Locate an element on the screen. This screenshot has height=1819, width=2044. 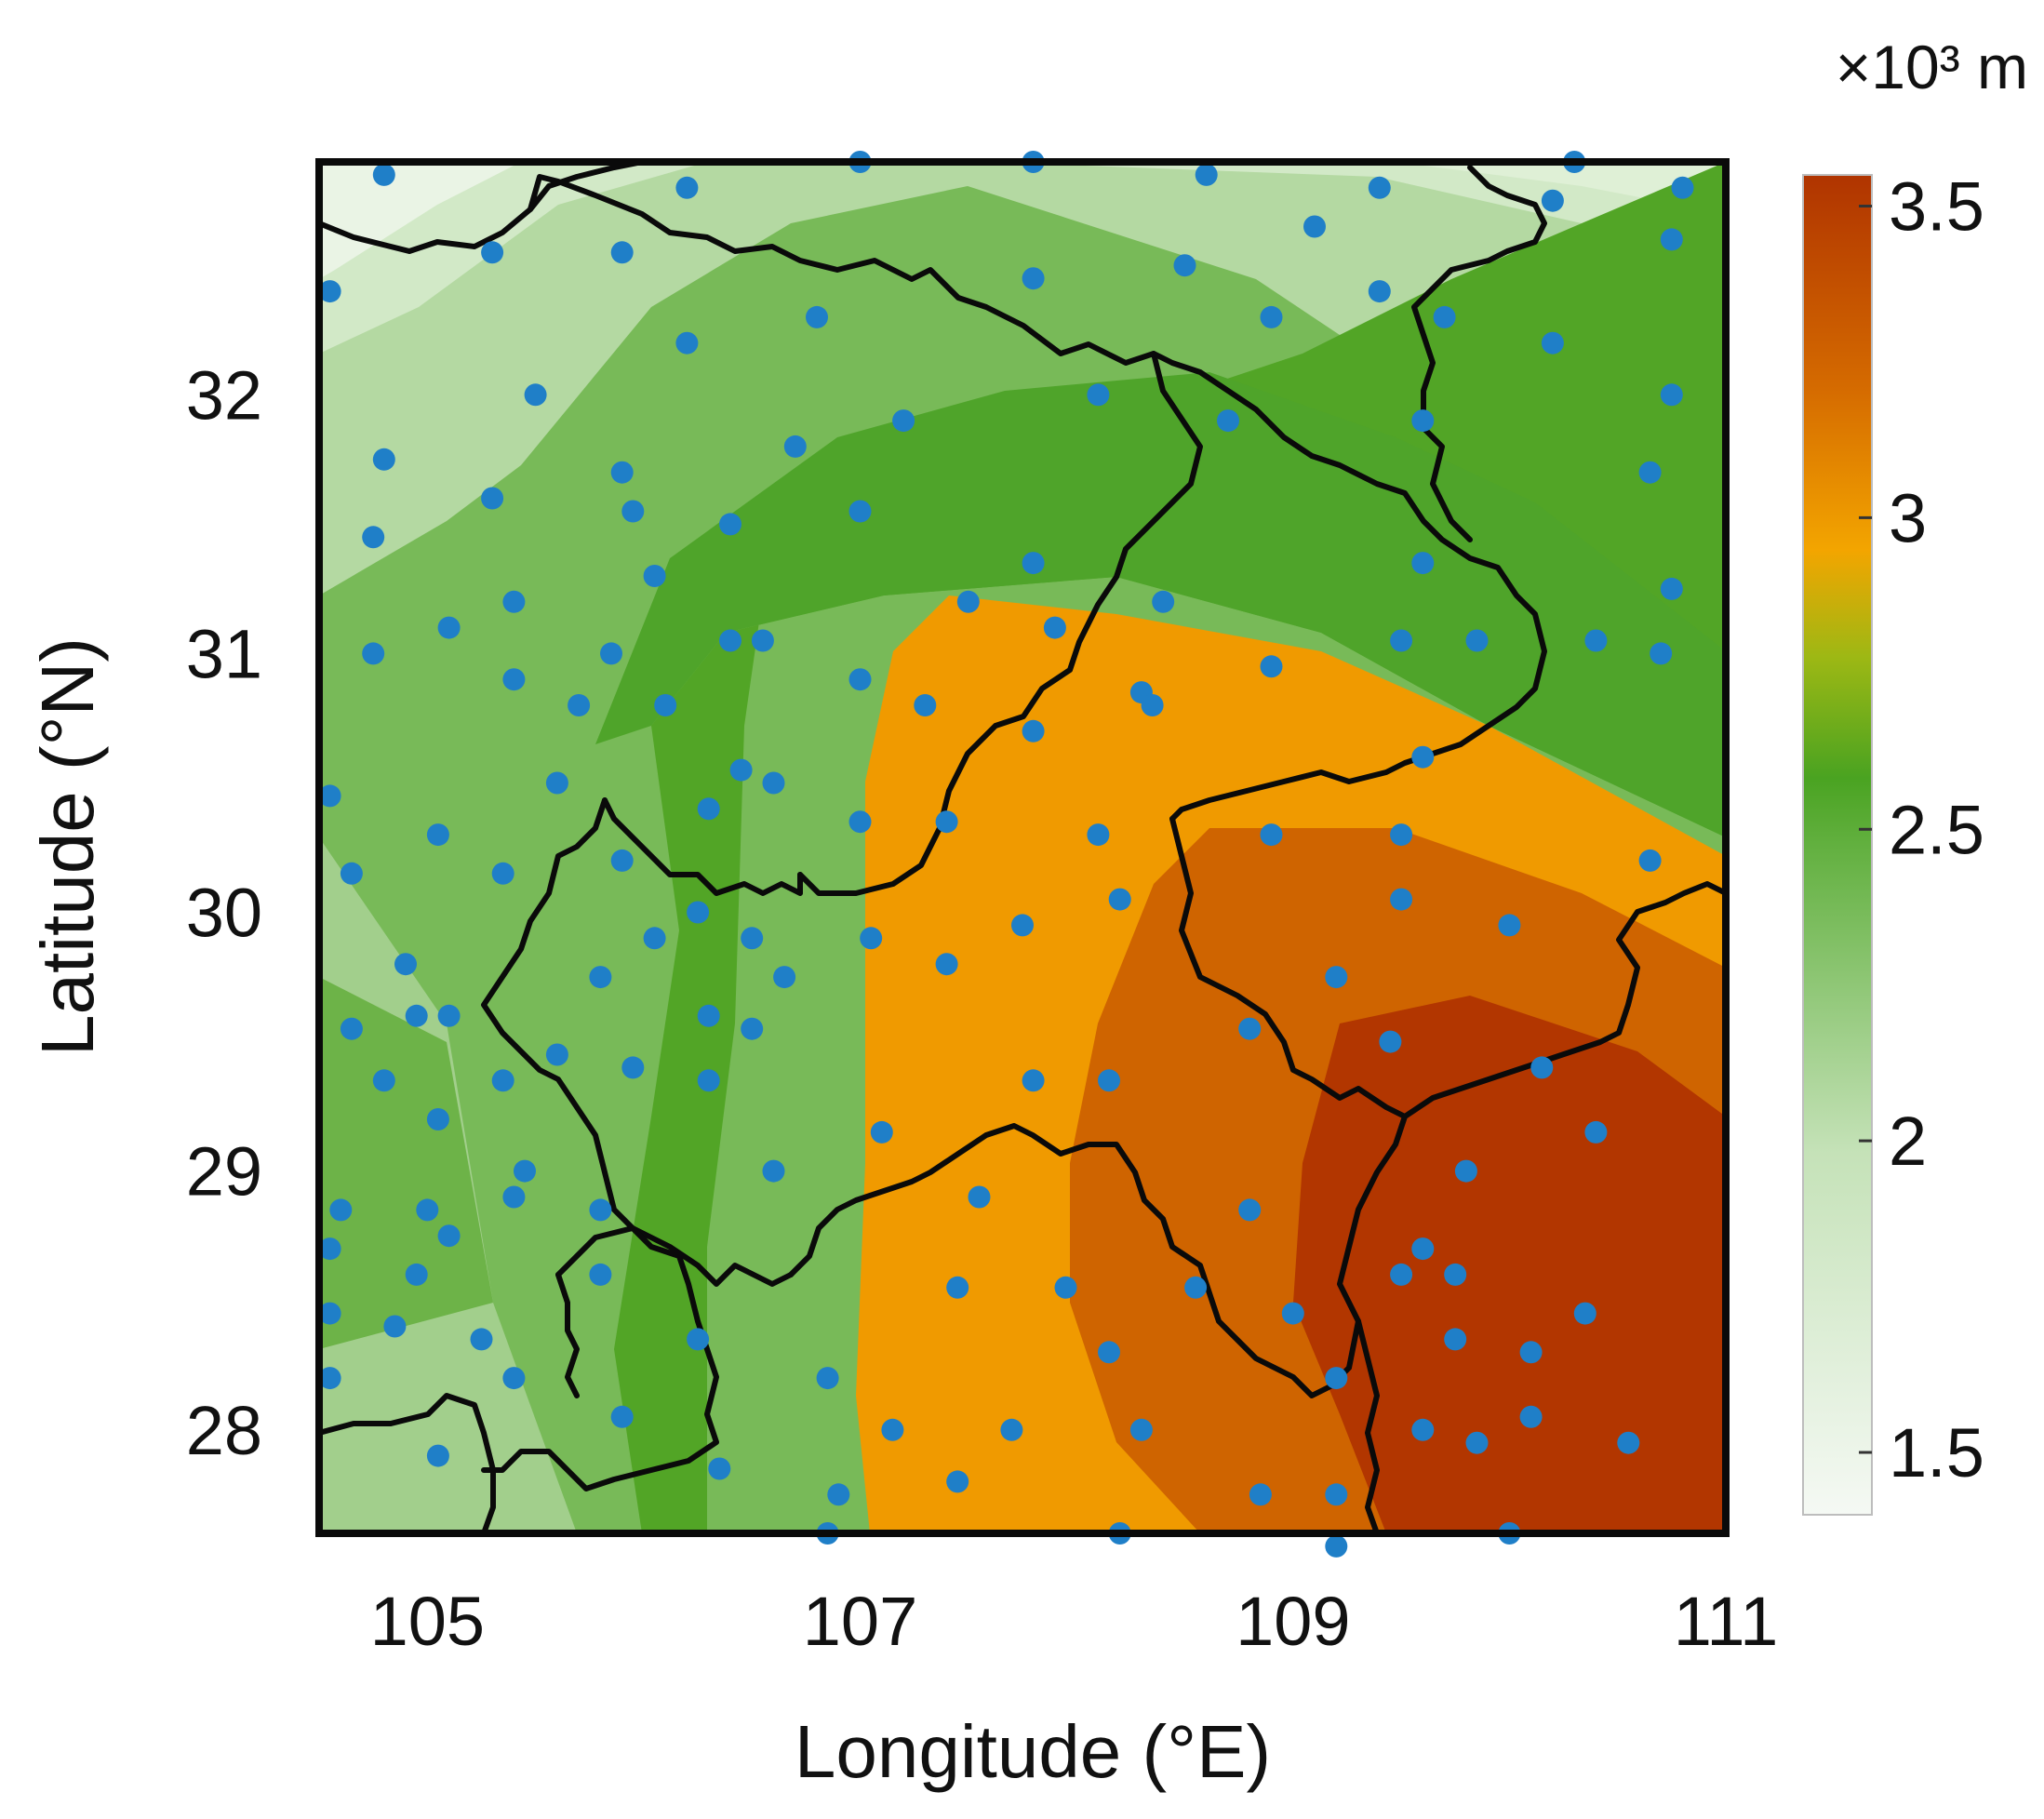
border-south-right is located at coordinates (568, 1335).